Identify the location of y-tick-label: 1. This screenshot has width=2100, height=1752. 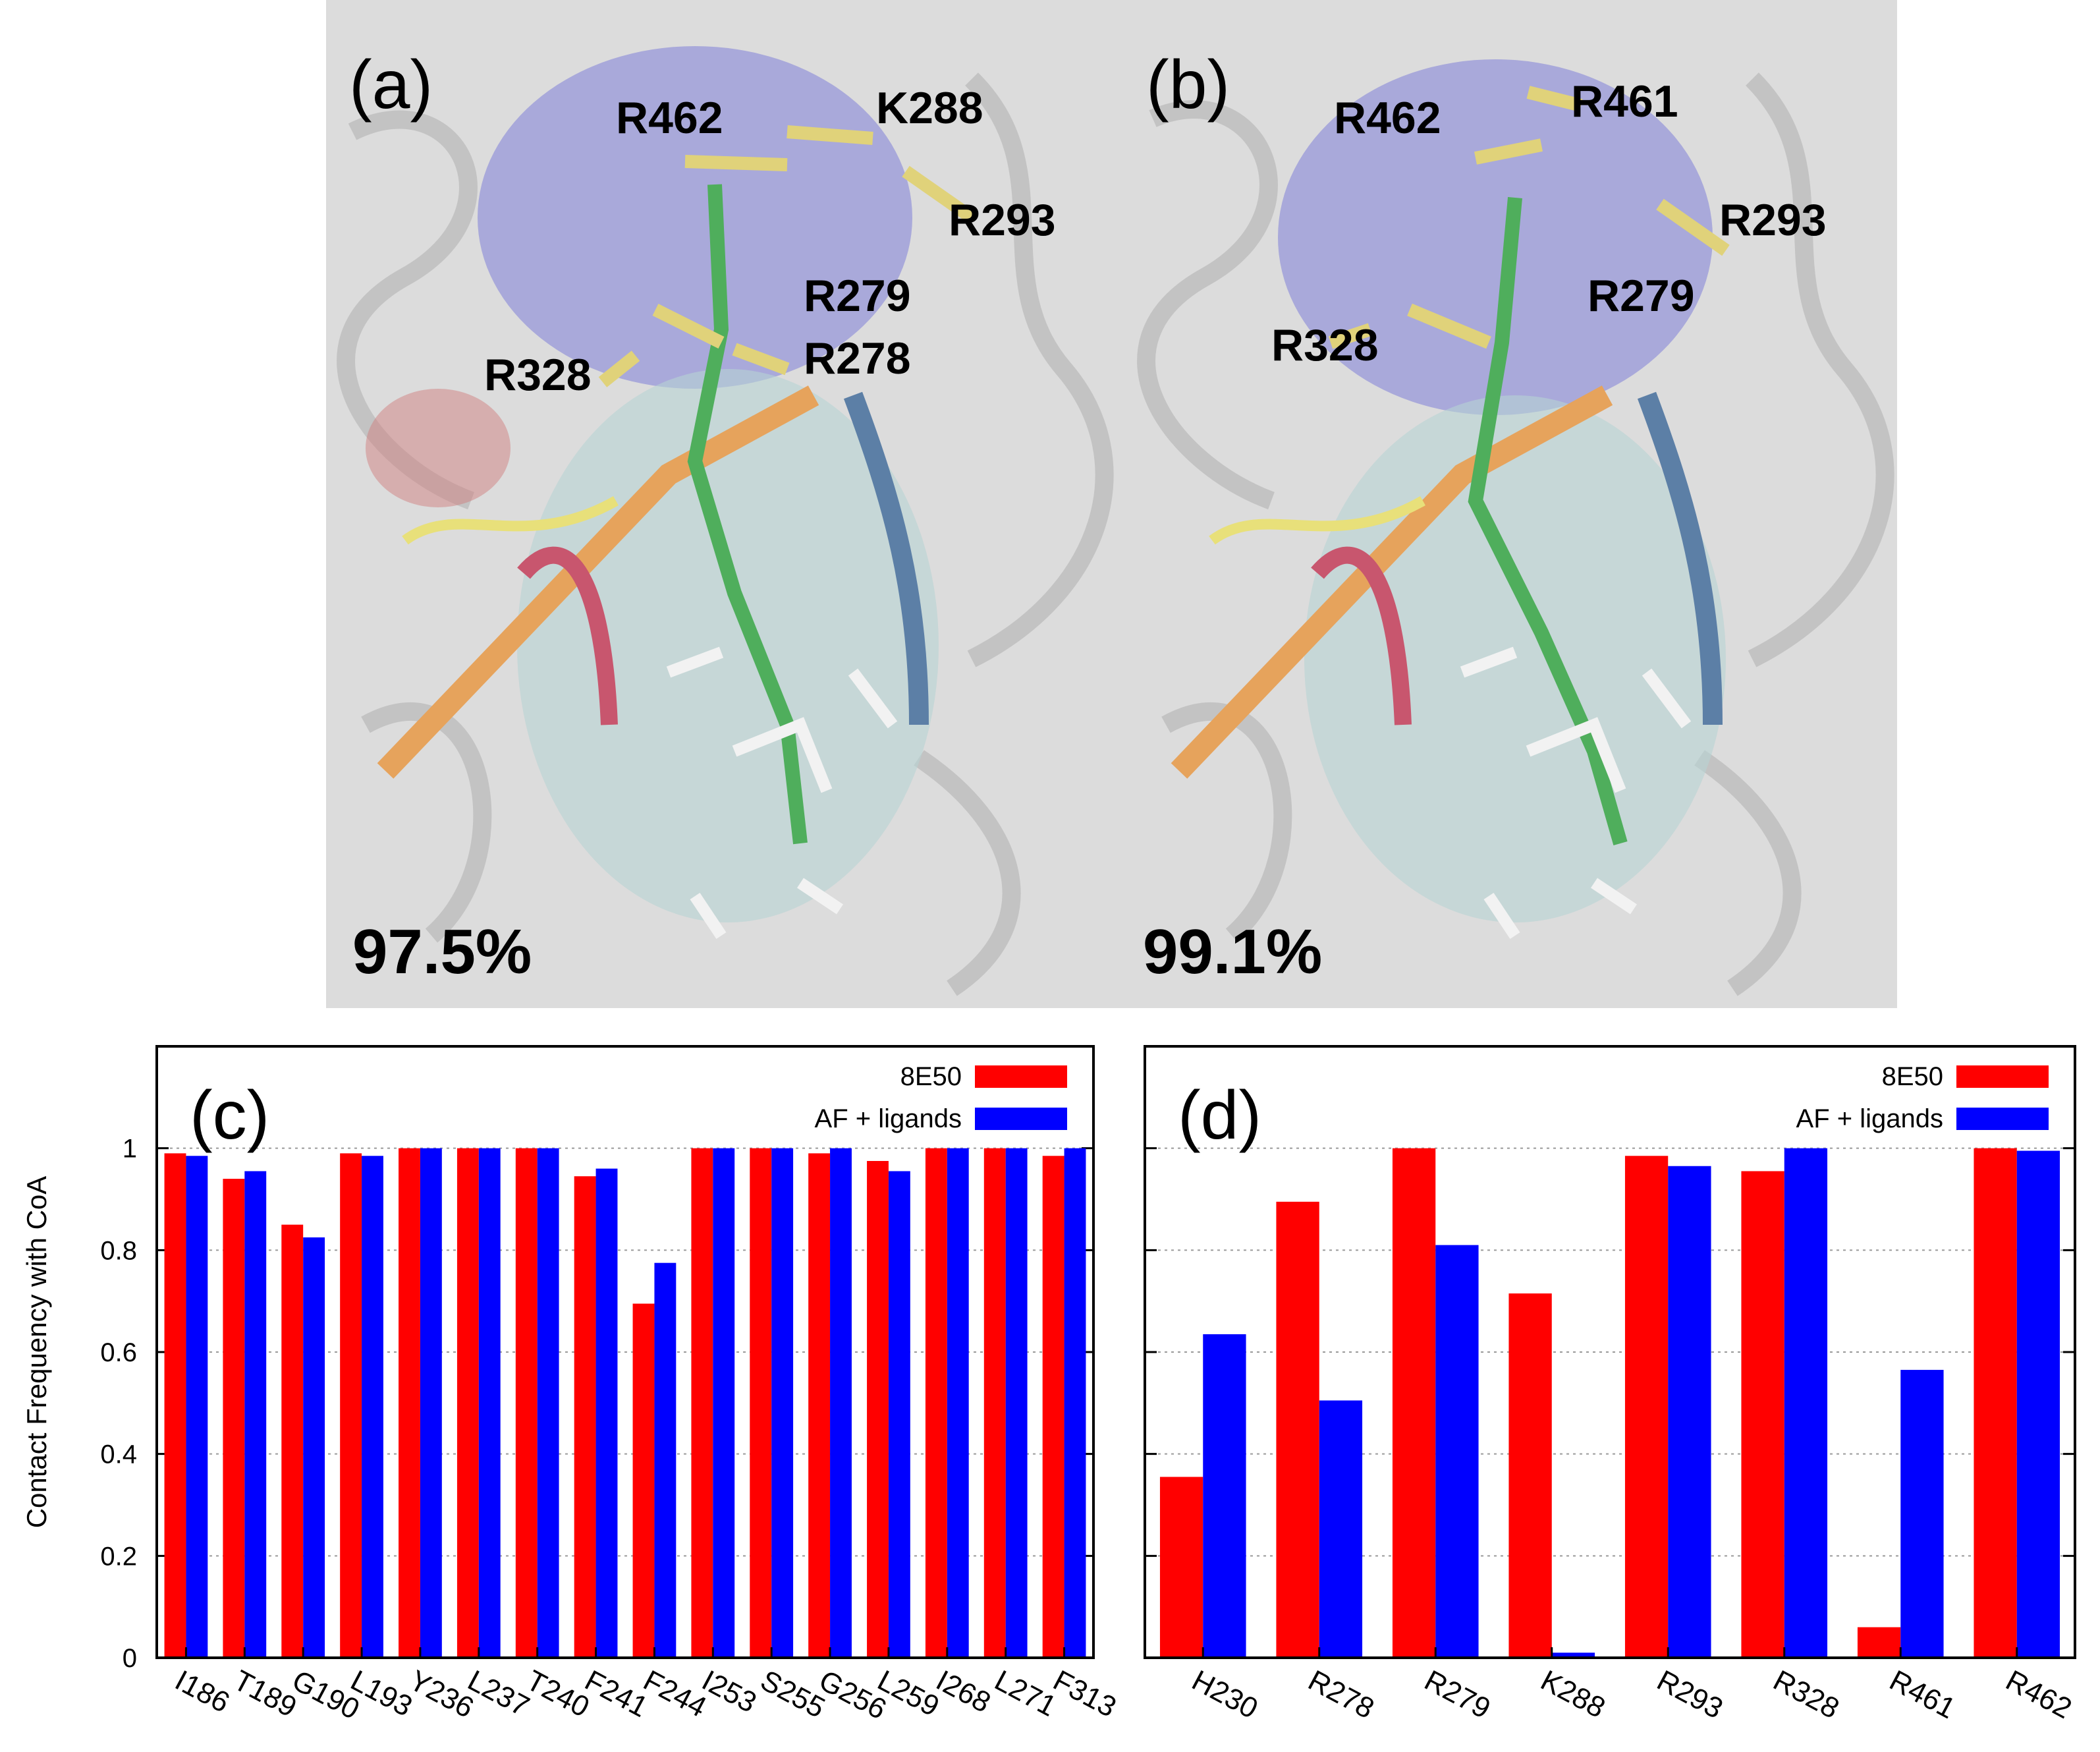
(130, 1149).